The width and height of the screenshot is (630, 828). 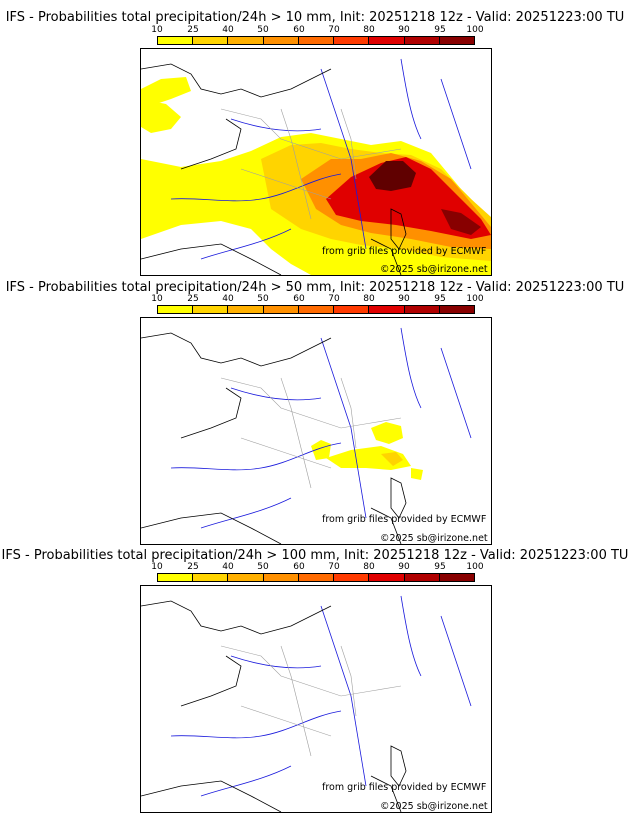 I want to click on panel-2-copyright: ©2025 sb@irizone.net, so click(x=434, y=538).